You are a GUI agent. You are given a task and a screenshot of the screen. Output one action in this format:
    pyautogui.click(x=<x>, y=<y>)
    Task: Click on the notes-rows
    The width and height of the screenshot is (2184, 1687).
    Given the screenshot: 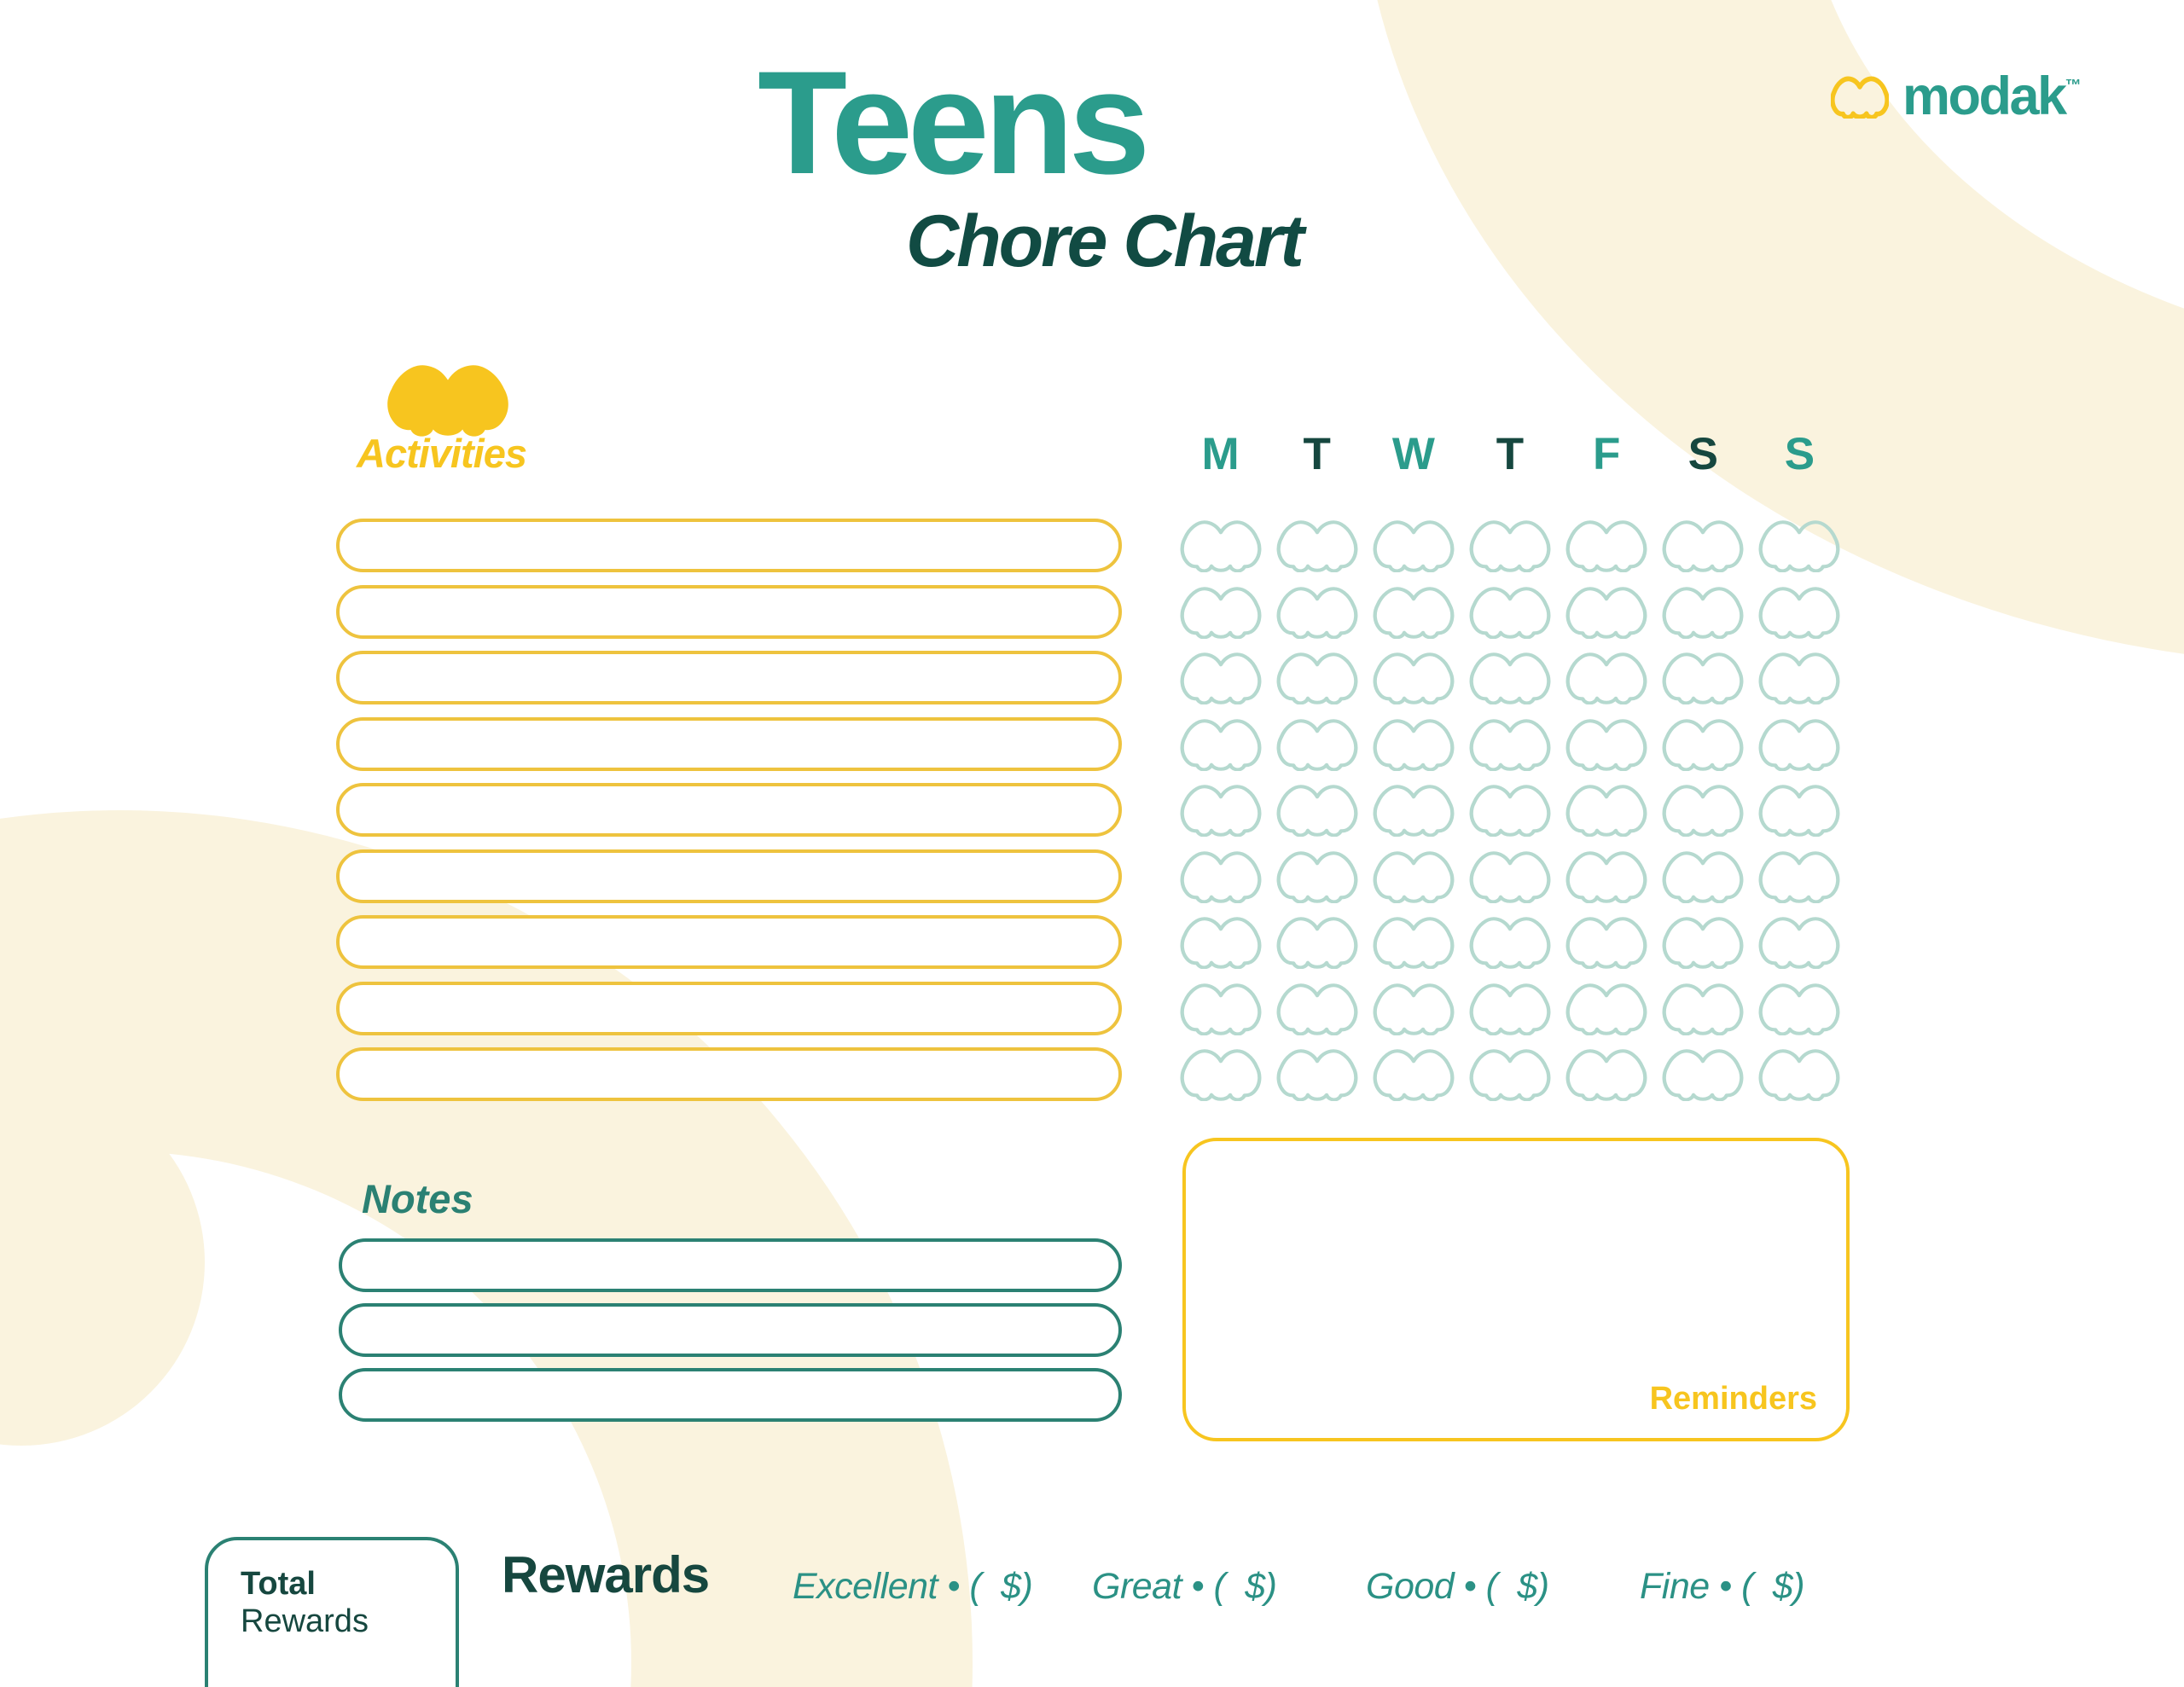 What is the action you would take?
    pyautogui.click(x=730, y=1330)
    